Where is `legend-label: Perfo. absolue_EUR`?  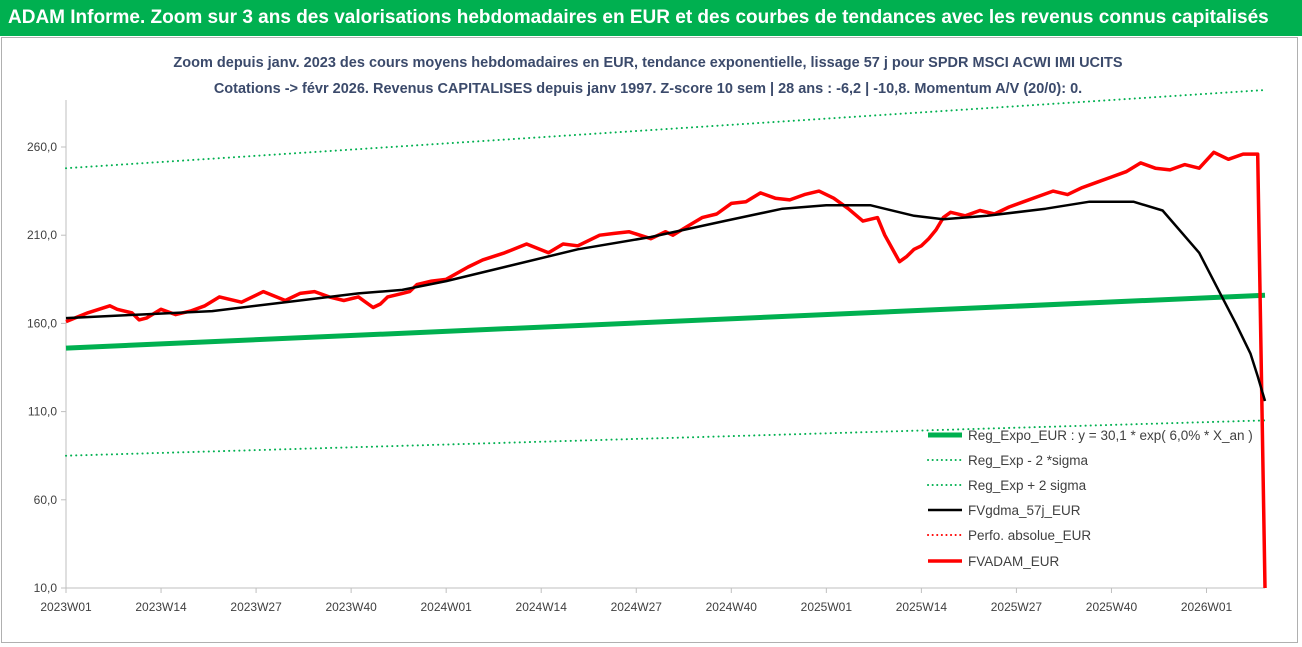
legend-label: Perfo. absolue_EUR is located at coordinates (1029, 535).